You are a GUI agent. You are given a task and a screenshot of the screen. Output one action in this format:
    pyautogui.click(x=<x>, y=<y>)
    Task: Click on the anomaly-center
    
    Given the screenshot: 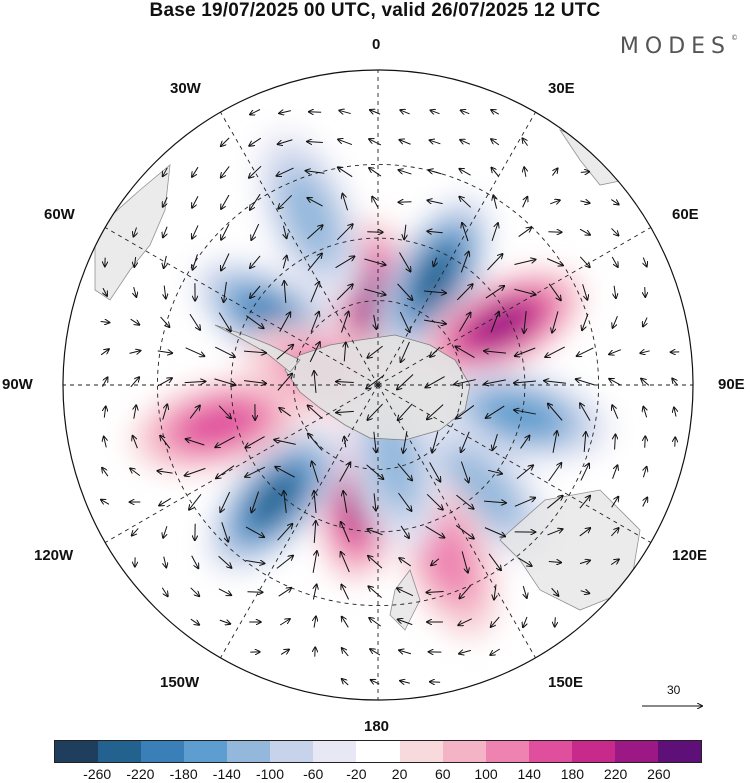 What is the action you would take?
    pyautogui.click(x=501, y=325)
    